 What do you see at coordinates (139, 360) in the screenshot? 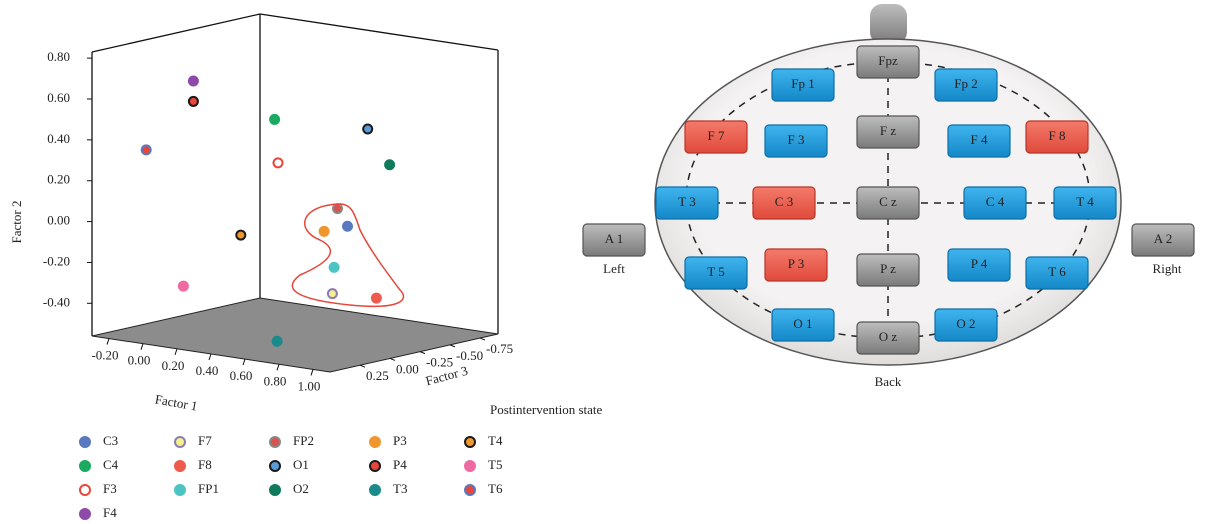
I see `x-tick-label: 0.00` at bounding box center [139, 360].